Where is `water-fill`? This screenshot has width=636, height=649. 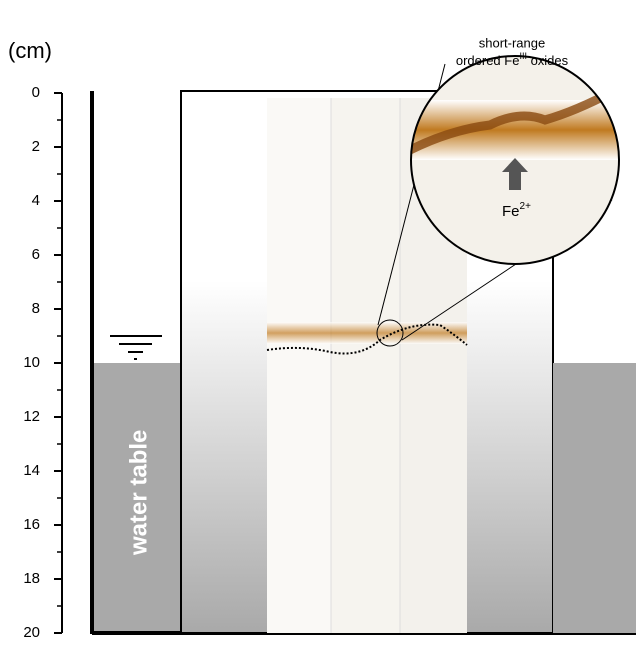
water-fill is located at coordinates (136, 498).